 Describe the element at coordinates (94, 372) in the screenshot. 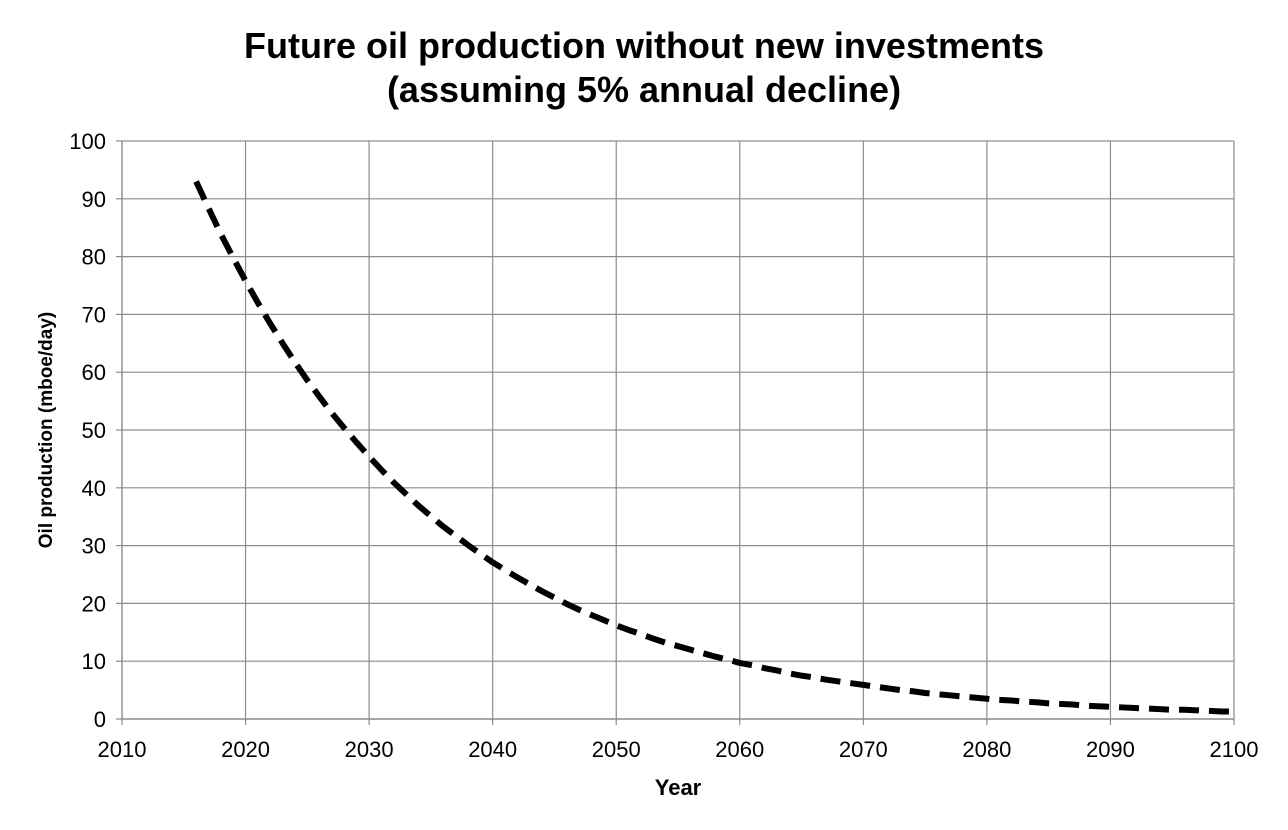

I see `y-tick-label: 60` at that location.